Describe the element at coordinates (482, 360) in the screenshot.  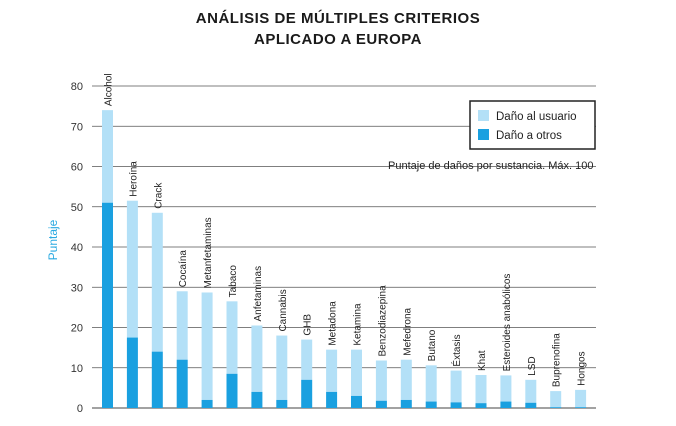
I see `category-label: Khat` at that location.